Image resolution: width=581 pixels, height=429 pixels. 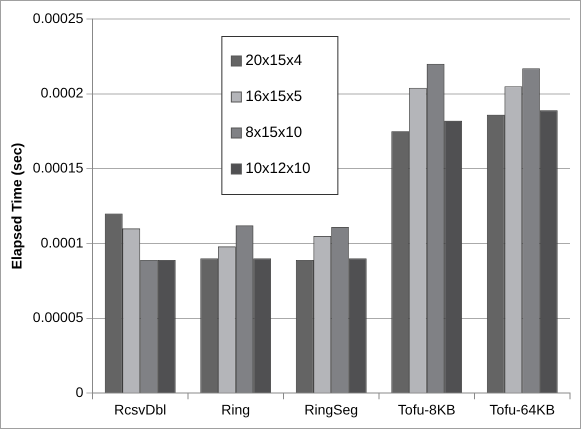 I want to click on x-tick-label: Tofu-8KB, so click(x=427, y=409).